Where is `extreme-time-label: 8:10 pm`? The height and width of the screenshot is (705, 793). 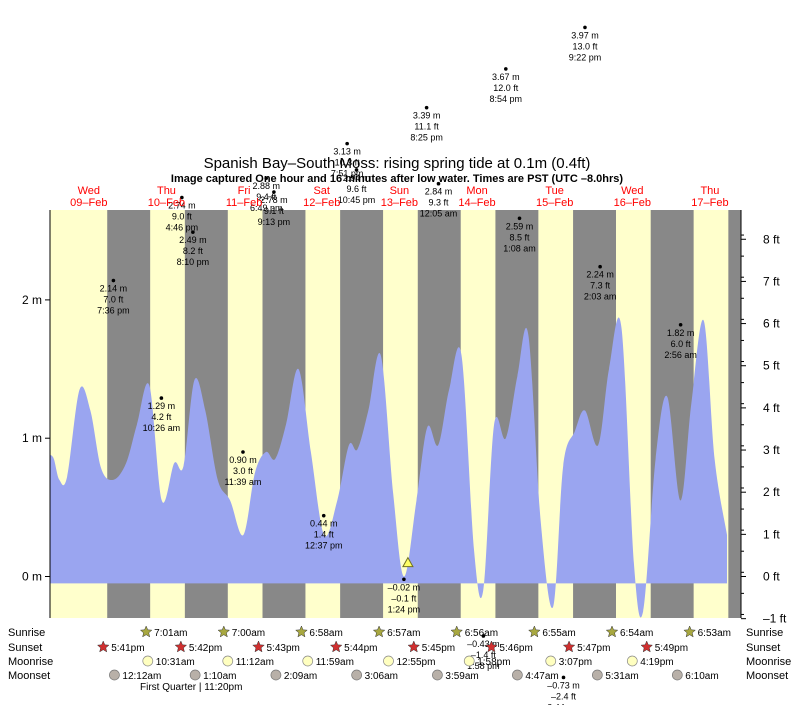 extreme-time-label: 8:10 pm is located at coordinates (193, 262).